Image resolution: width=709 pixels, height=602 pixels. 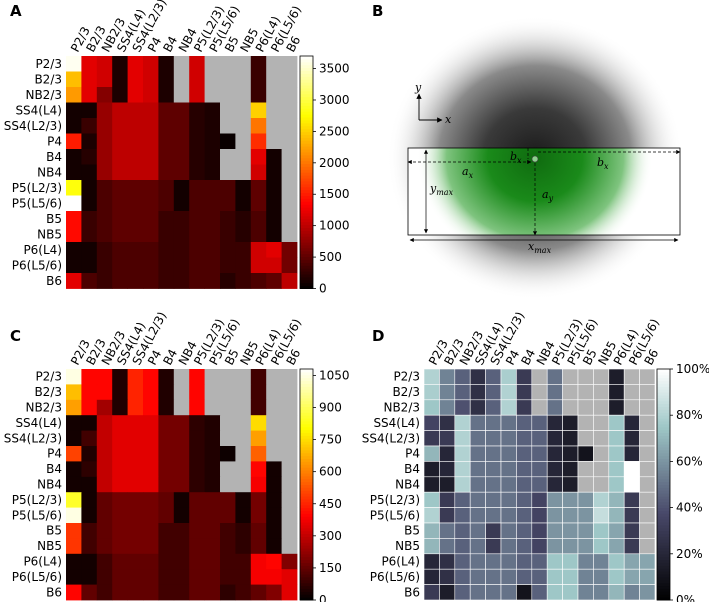 I want to click on heatmap-c-row-label: B4, so click(x=54, y=469).